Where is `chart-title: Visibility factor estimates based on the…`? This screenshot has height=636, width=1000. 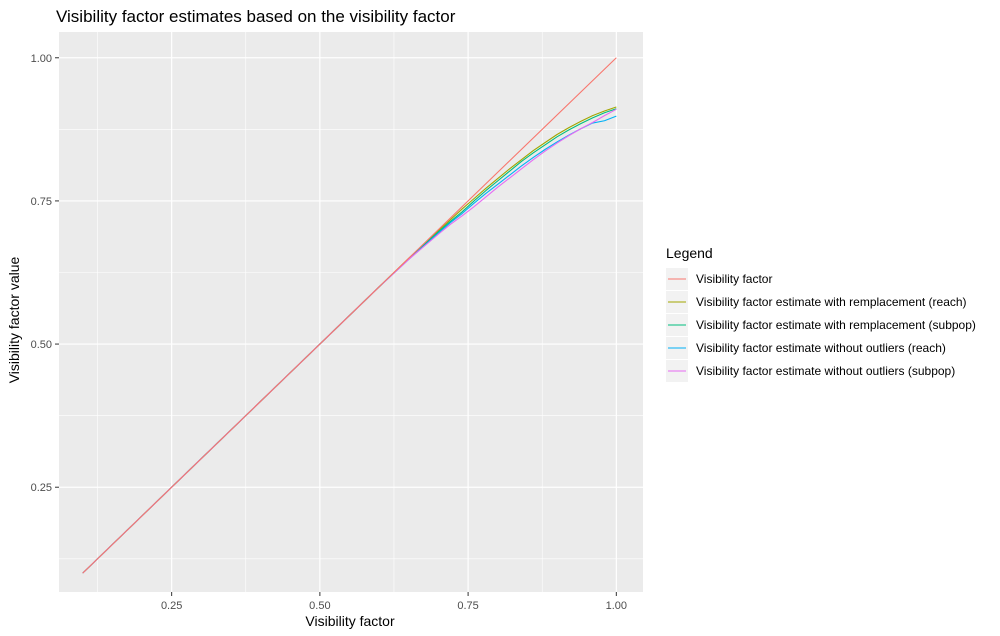 chart-title: Visibility factor estimates based on the… is located at coordinates (256, 16).